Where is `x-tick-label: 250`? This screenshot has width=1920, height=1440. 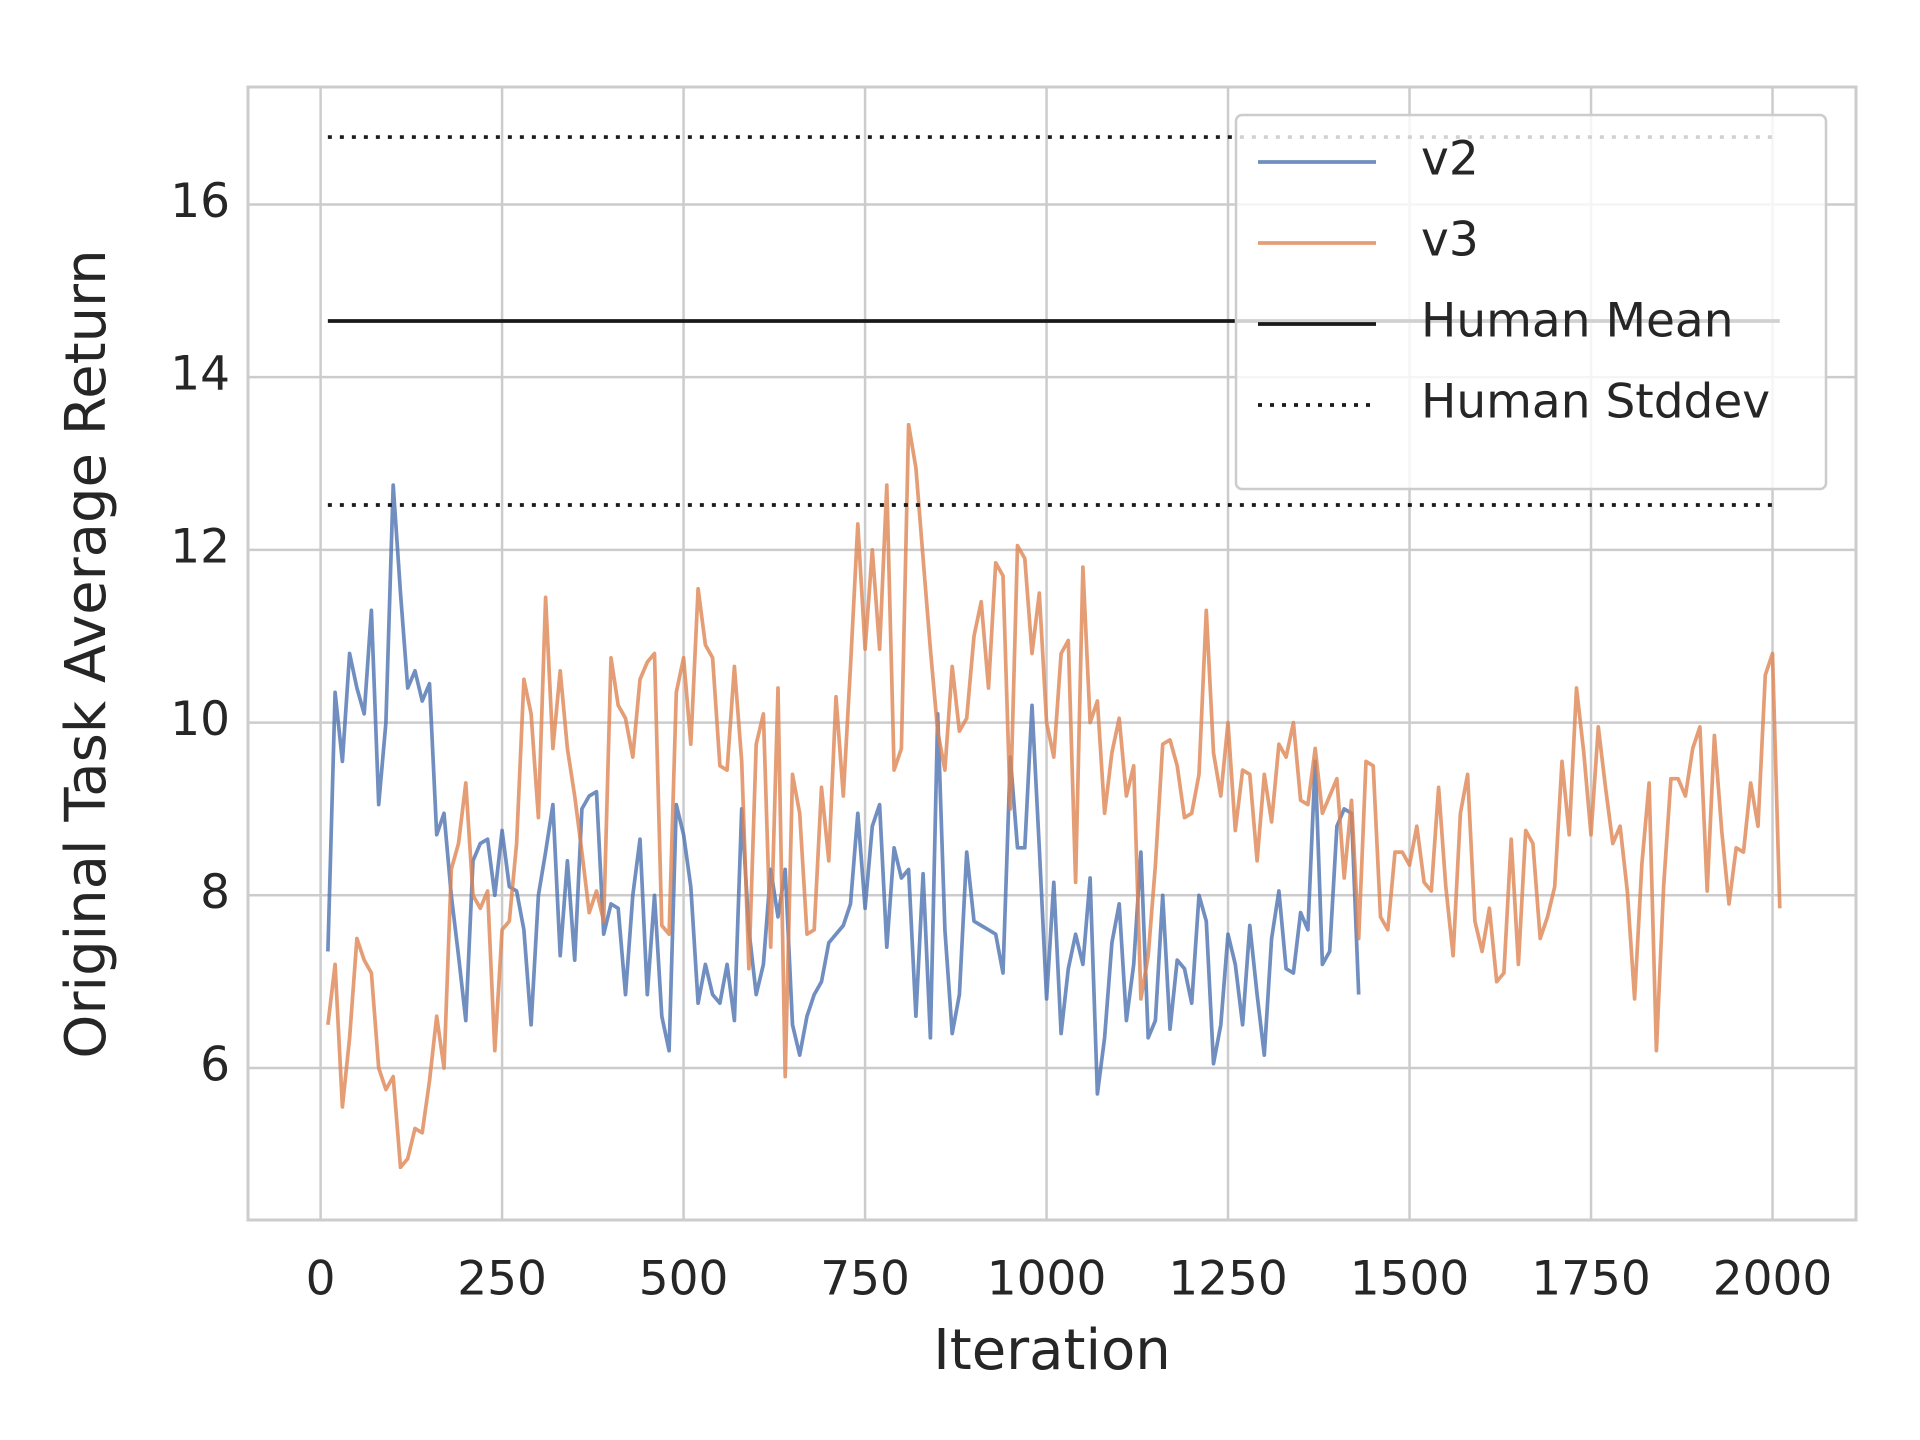 x-tick-label: 250 is located at coordinates (502, 1279).